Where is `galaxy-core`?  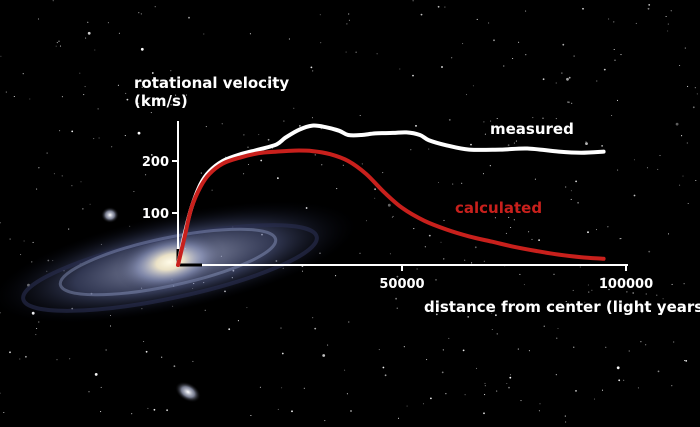 galaxy-core is located at coordinates (170, 262).